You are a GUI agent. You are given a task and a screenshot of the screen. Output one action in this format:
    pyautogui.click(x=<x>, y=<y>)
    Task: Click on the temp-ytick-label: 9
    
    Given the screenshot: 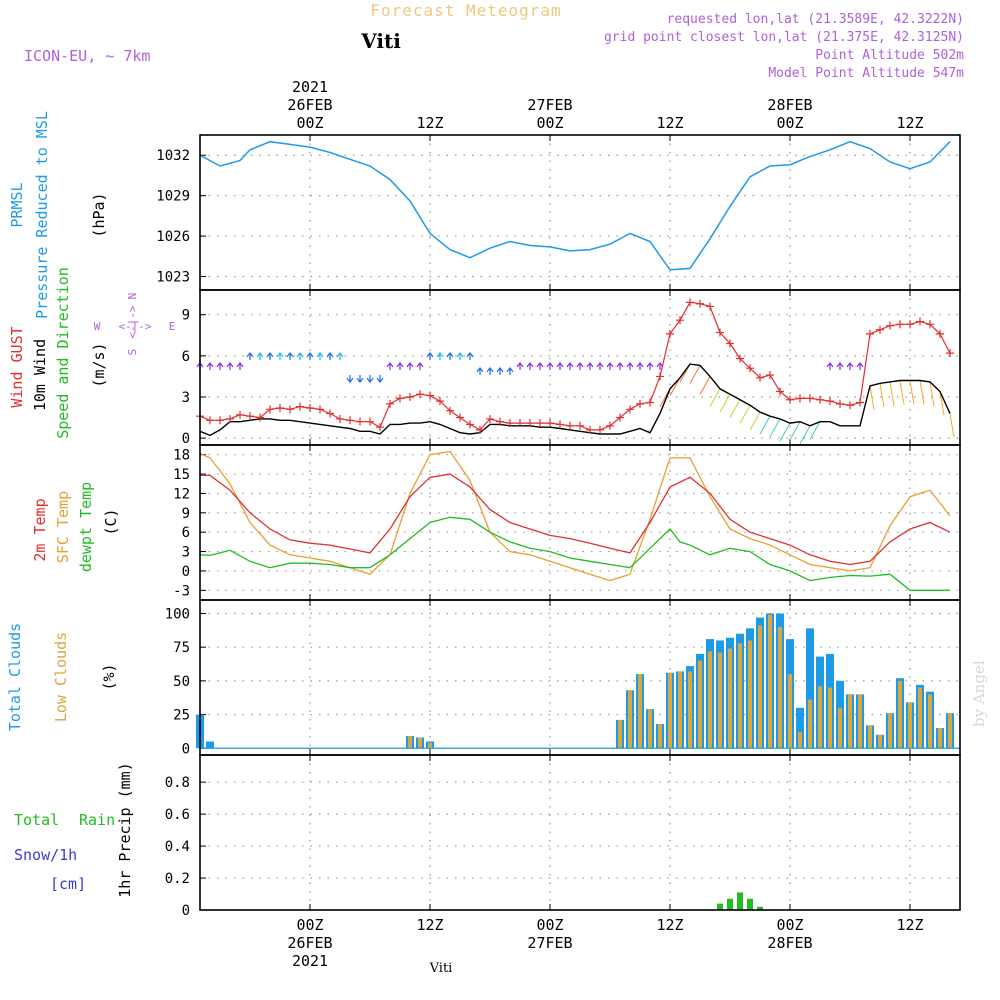 What is the action you would take?
    pyautogui.click(x=186, y=514)
    